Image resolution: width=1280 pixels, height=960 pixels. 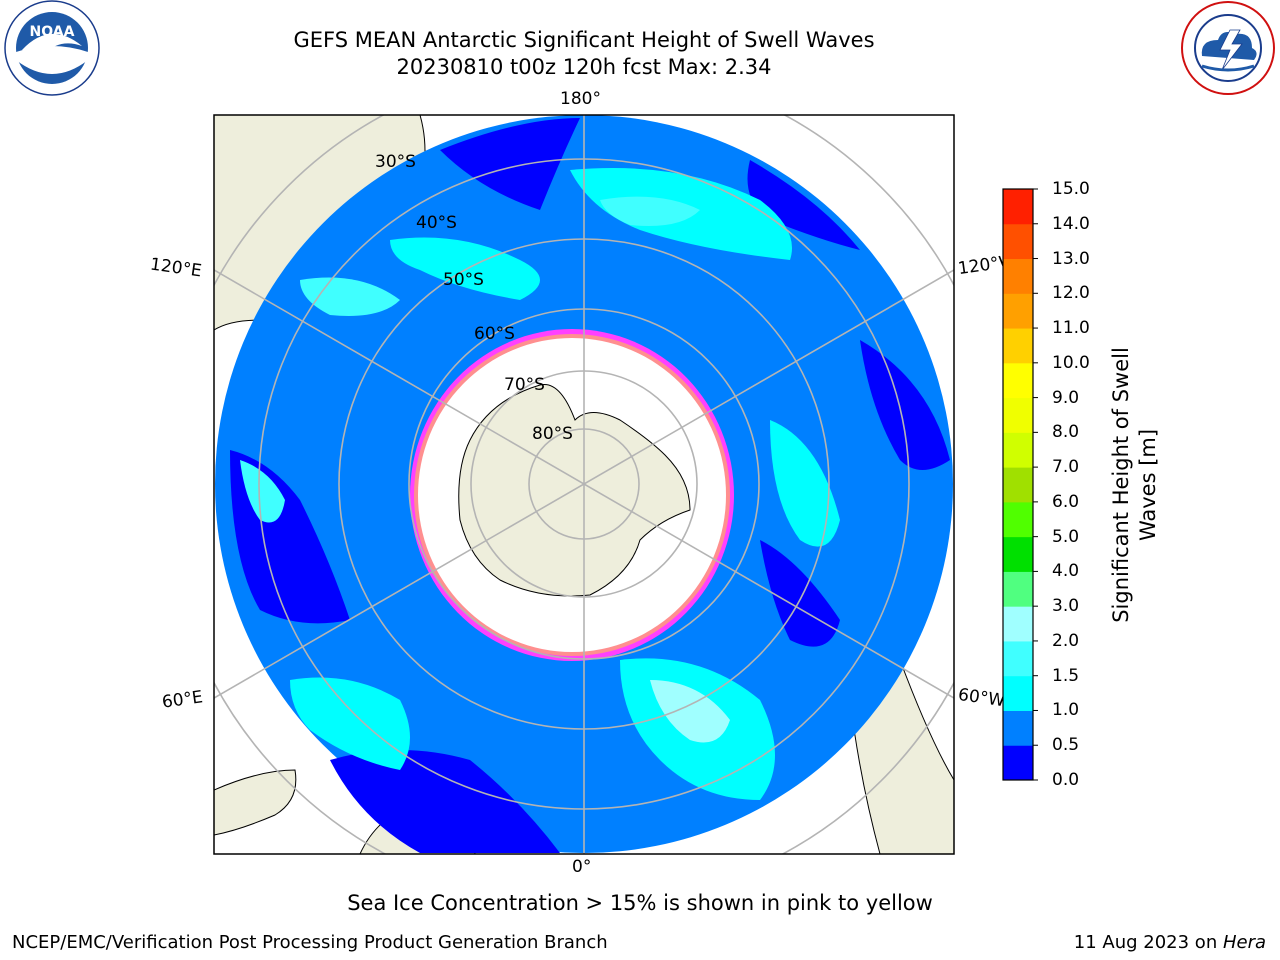 I want to click on noaa-logo-text: NOAA, so click(x=52, y=32).